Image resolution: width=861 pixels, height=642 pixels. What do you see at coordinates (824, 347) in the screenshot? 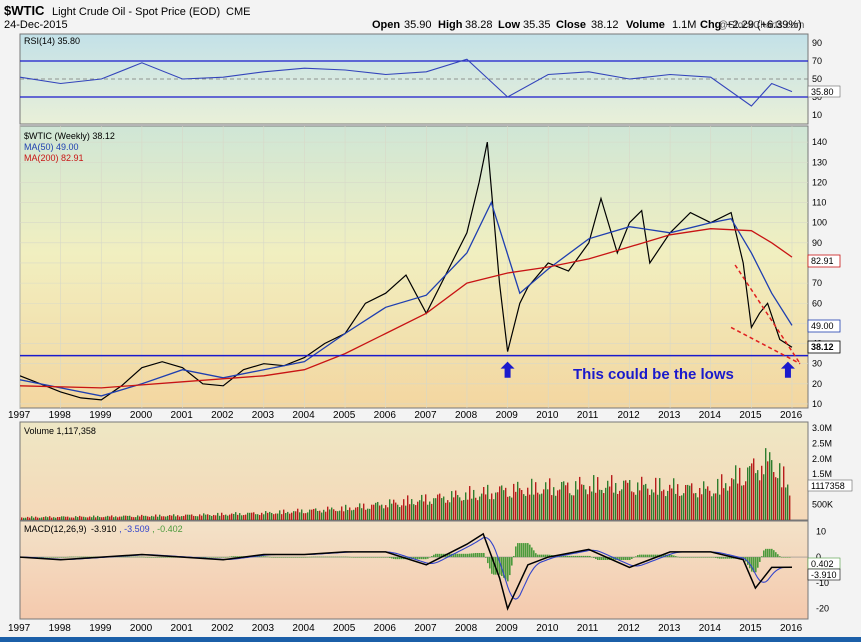
I see `close-price-tag` at bounding box center [824, 347].